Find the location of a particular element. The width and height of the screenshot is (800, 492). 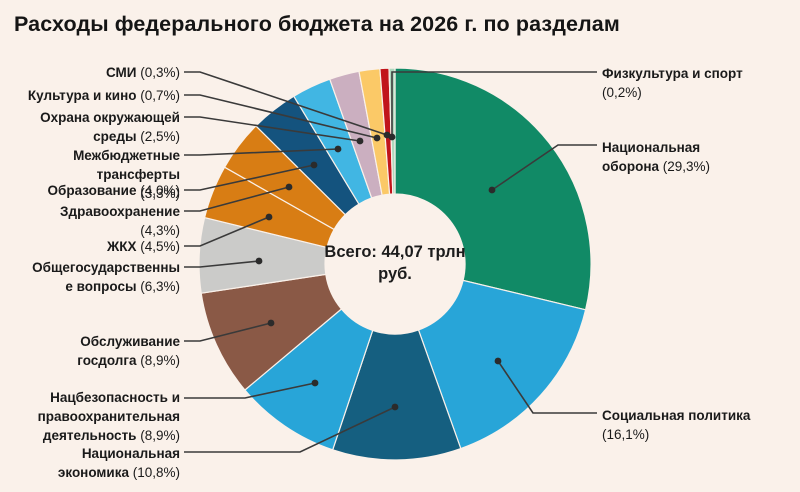

callout-line-obshchegos is located at coordinates (222, 264).